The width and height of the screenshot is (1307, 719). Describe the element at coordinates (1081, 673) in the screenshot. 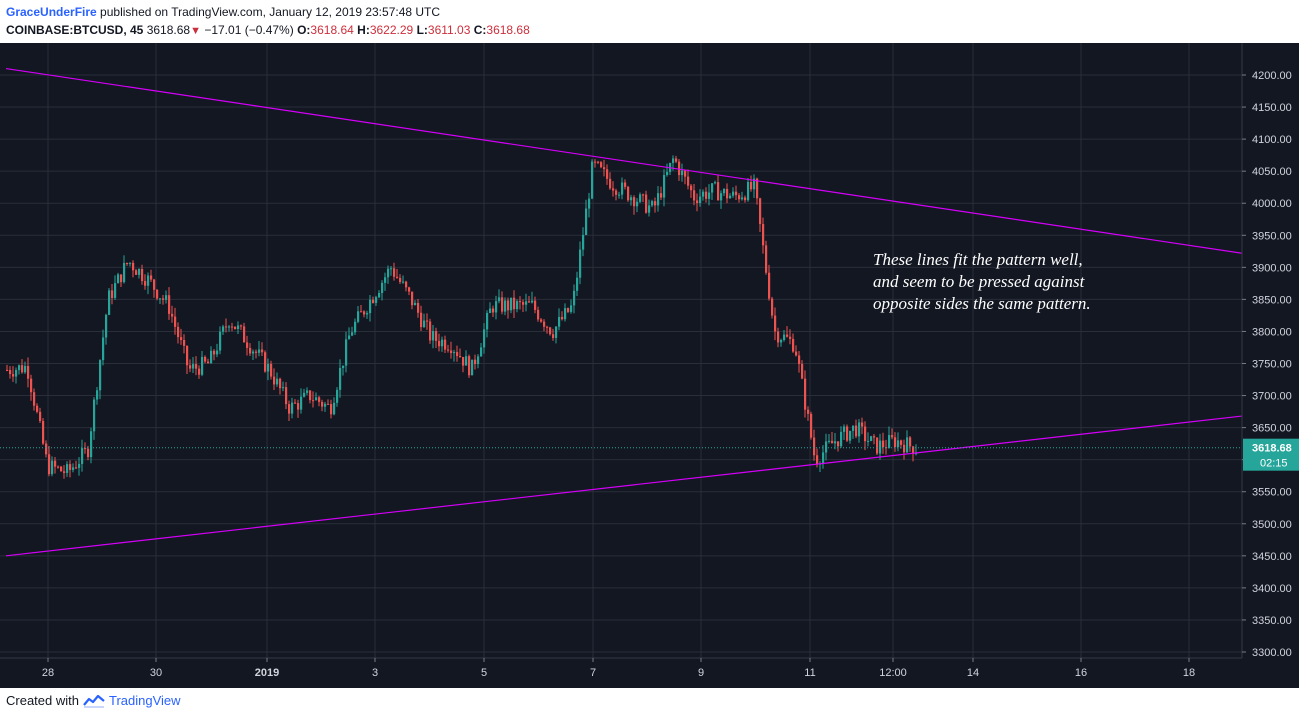

I see `time-tick-label: 16` at that location.